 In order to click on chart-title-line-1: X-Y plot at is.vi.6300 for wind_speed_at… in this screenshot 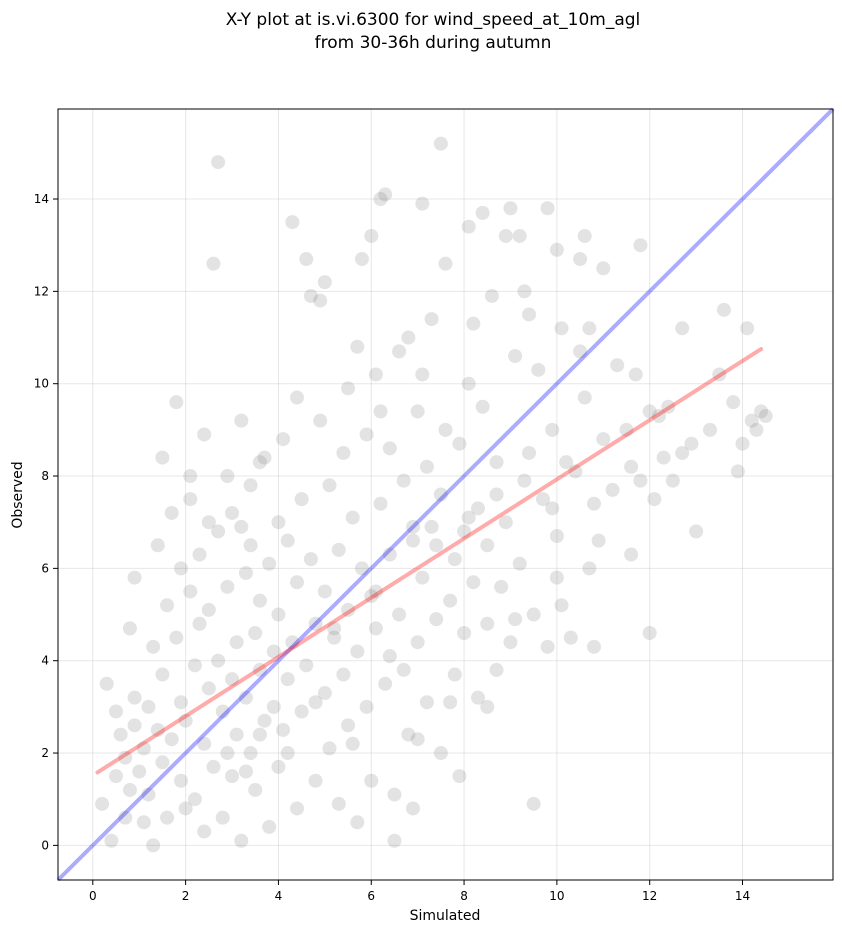, I will do `click(433, 20)`.